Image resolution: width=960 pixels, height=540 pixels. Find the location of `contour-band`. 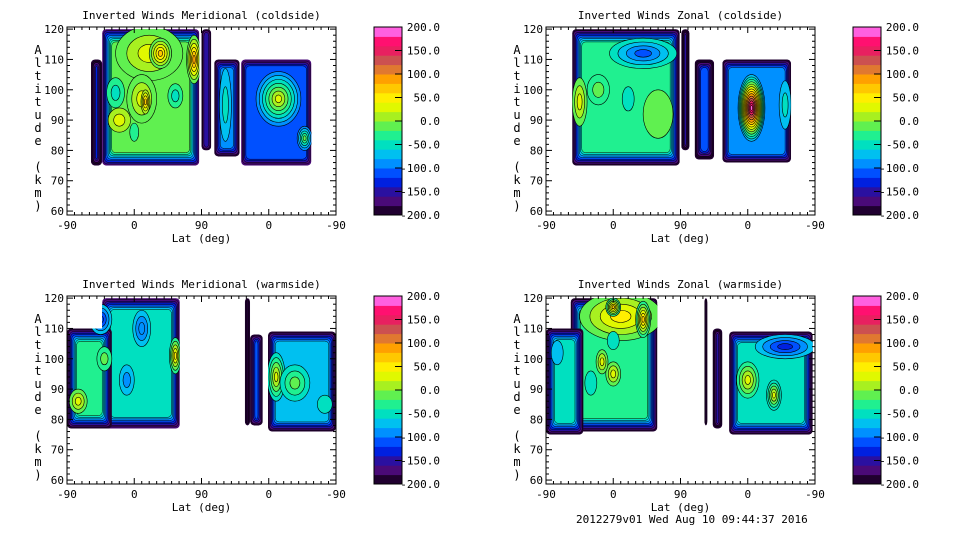

contour-band is located at coordinates (704, 109).